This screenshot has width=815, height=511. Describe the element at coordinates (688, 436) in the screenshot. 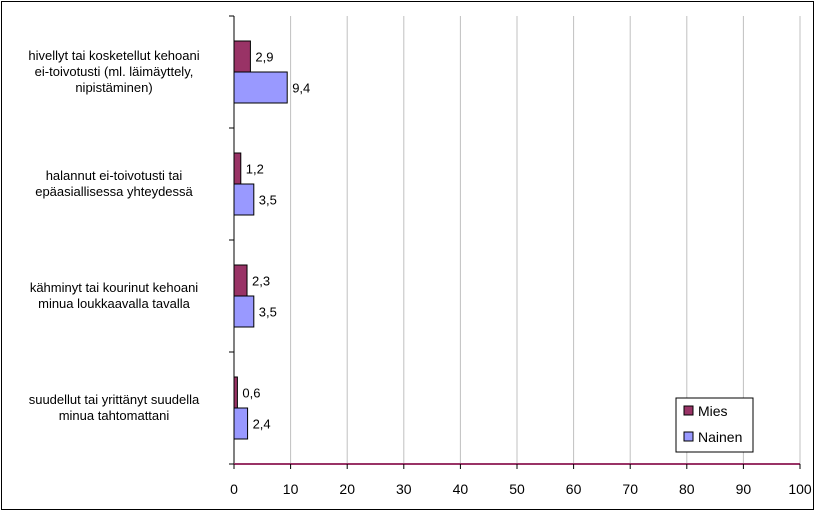

I see `legend-swatch-nainen` at that location.